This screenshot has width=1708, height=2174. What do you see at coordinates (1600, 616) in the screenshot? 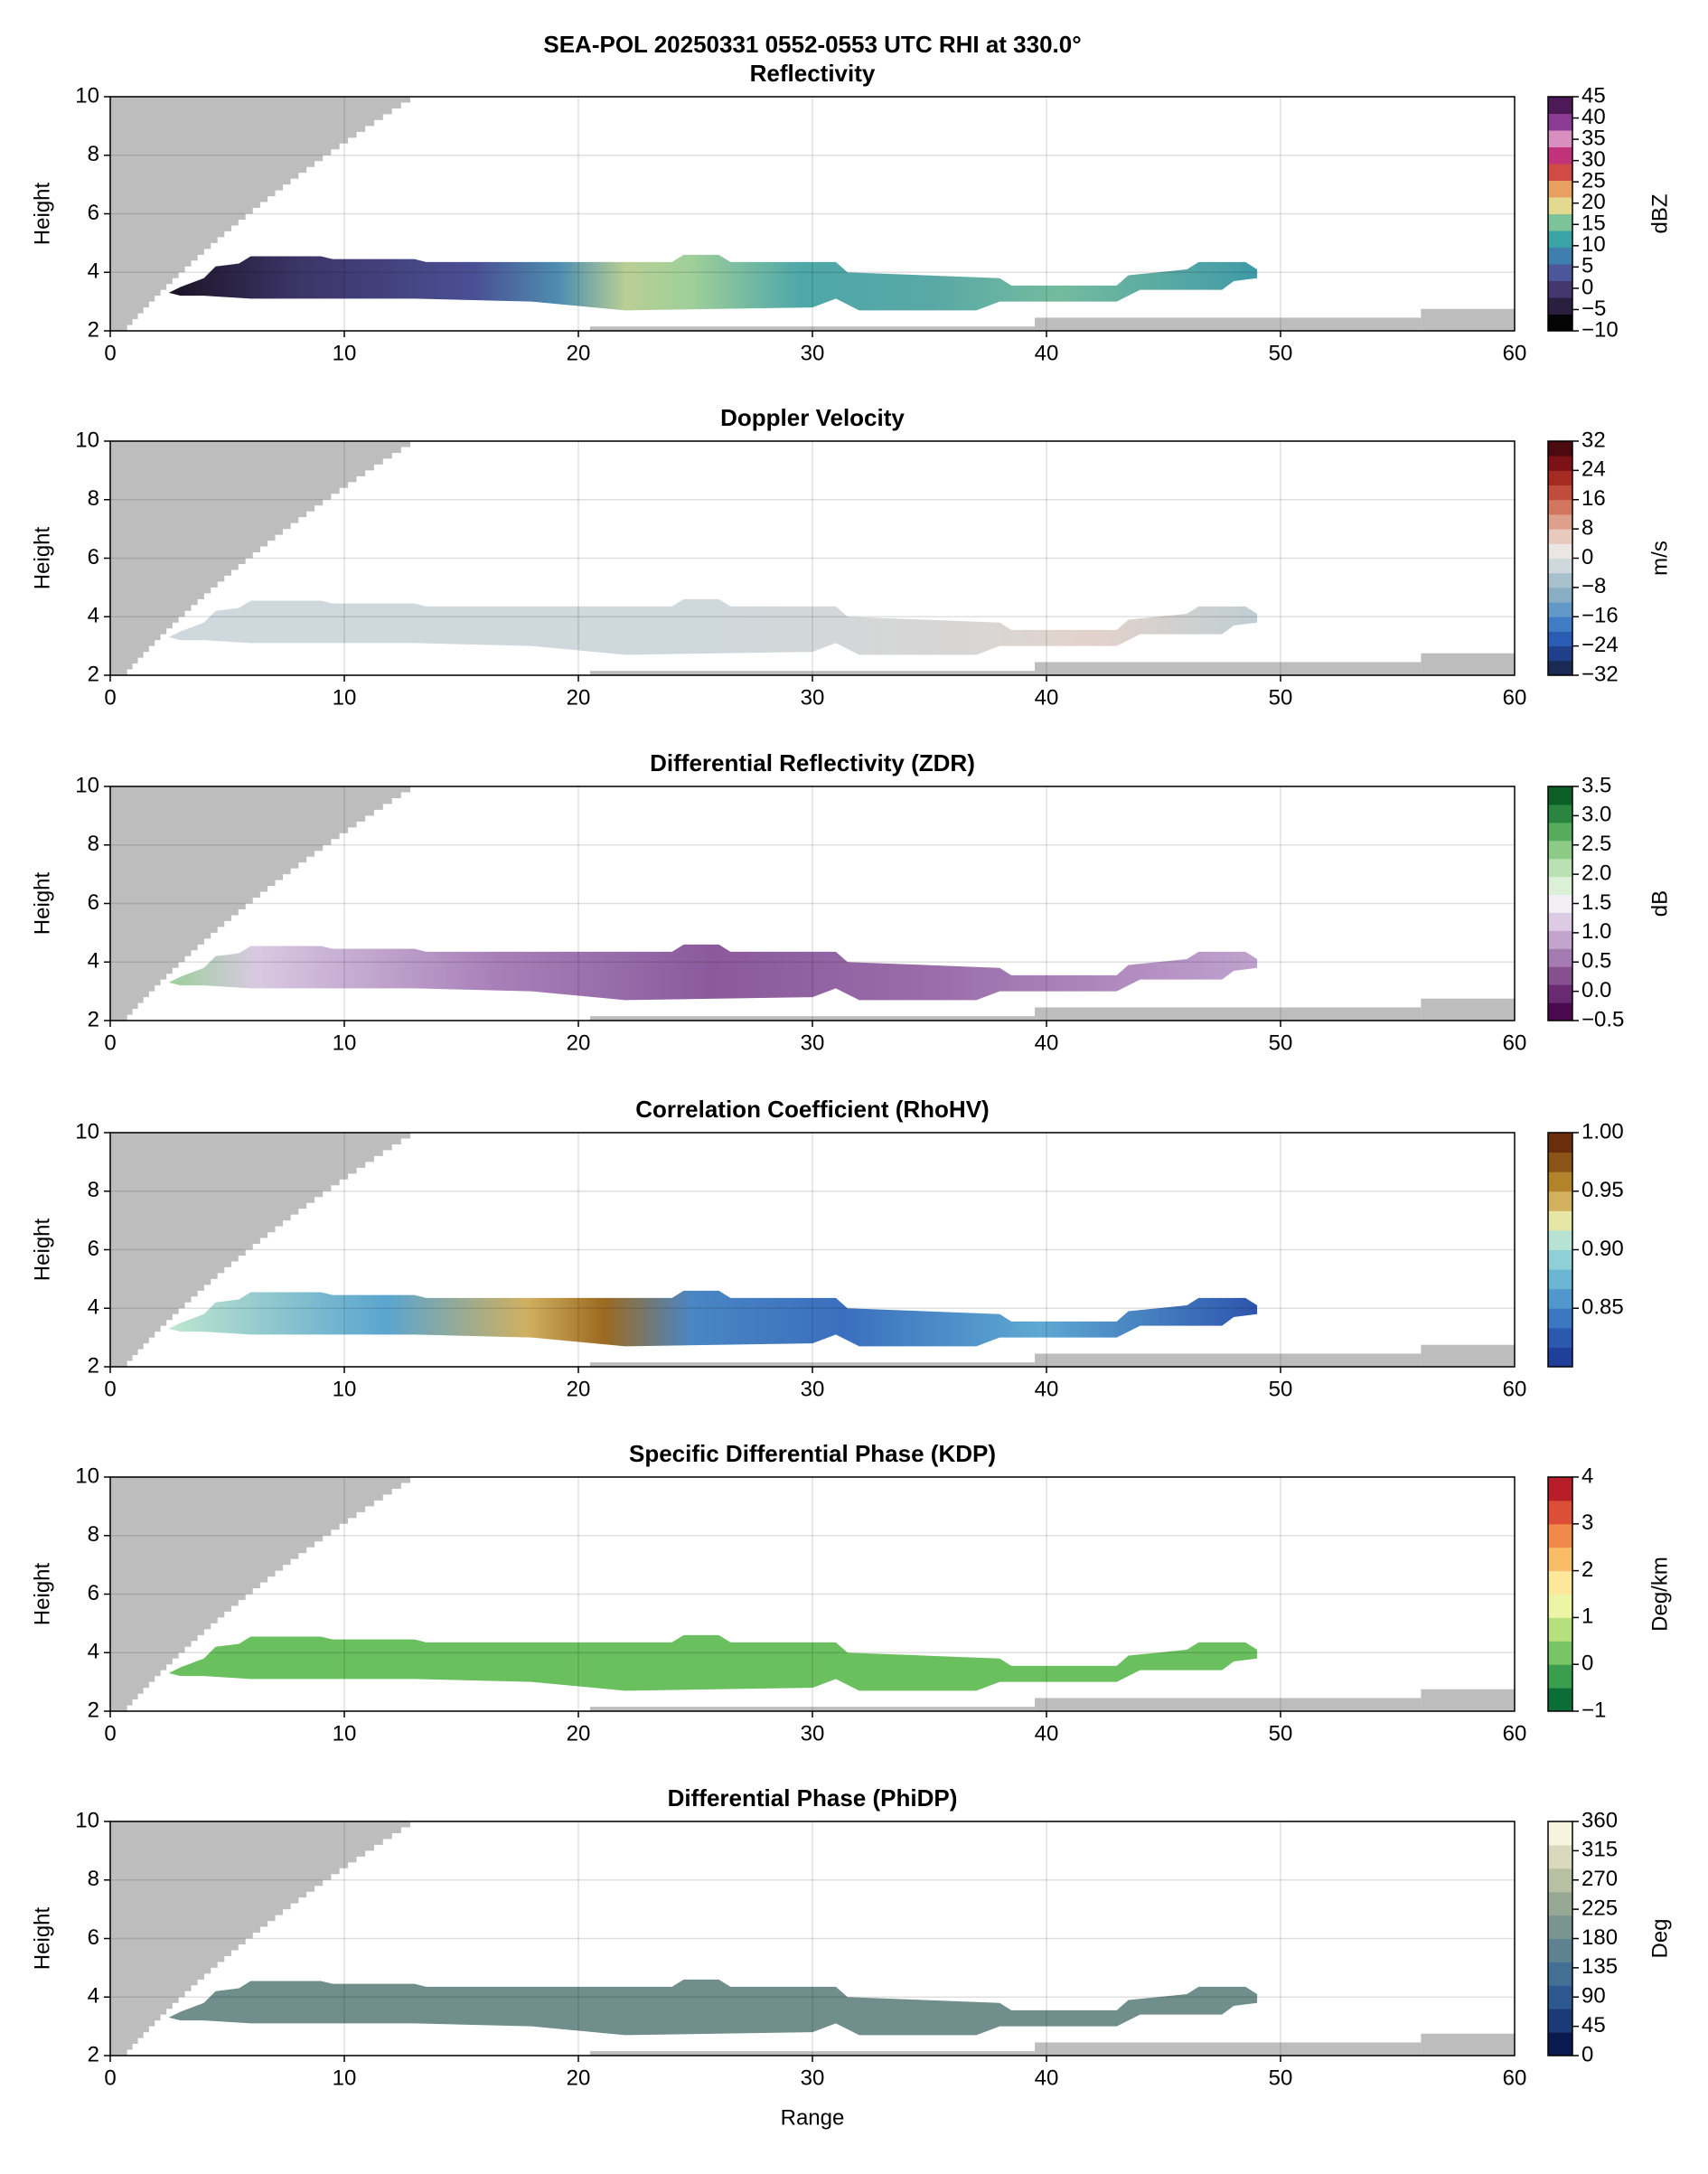
I see `colorbar-tick-label: −16` at bounding box center [1600, 616].